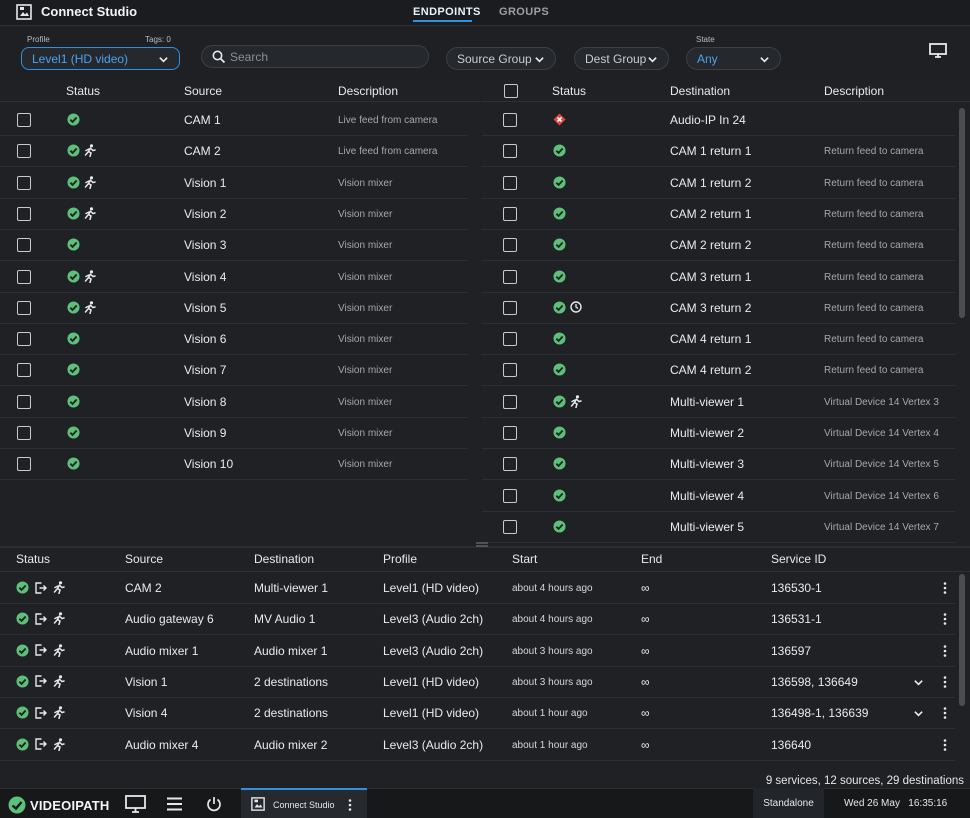 The image size is (970, 818). Describe the element at coordinates (100, 58) in the screenshot. I see `profile-select: Level1 (HD video)` at that location.